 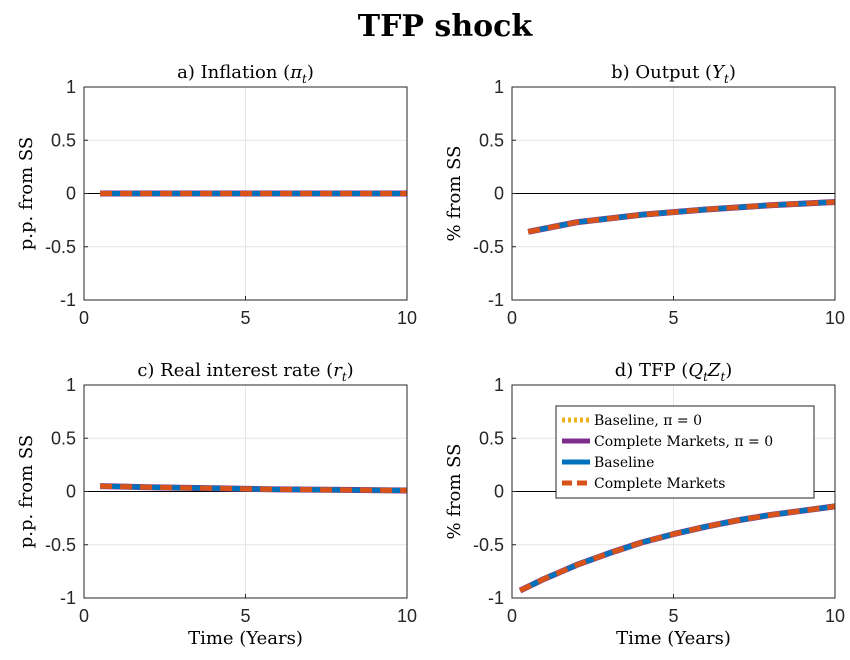 I want to click on panel-title-subscript-2: t, so click(x=722, y=377).